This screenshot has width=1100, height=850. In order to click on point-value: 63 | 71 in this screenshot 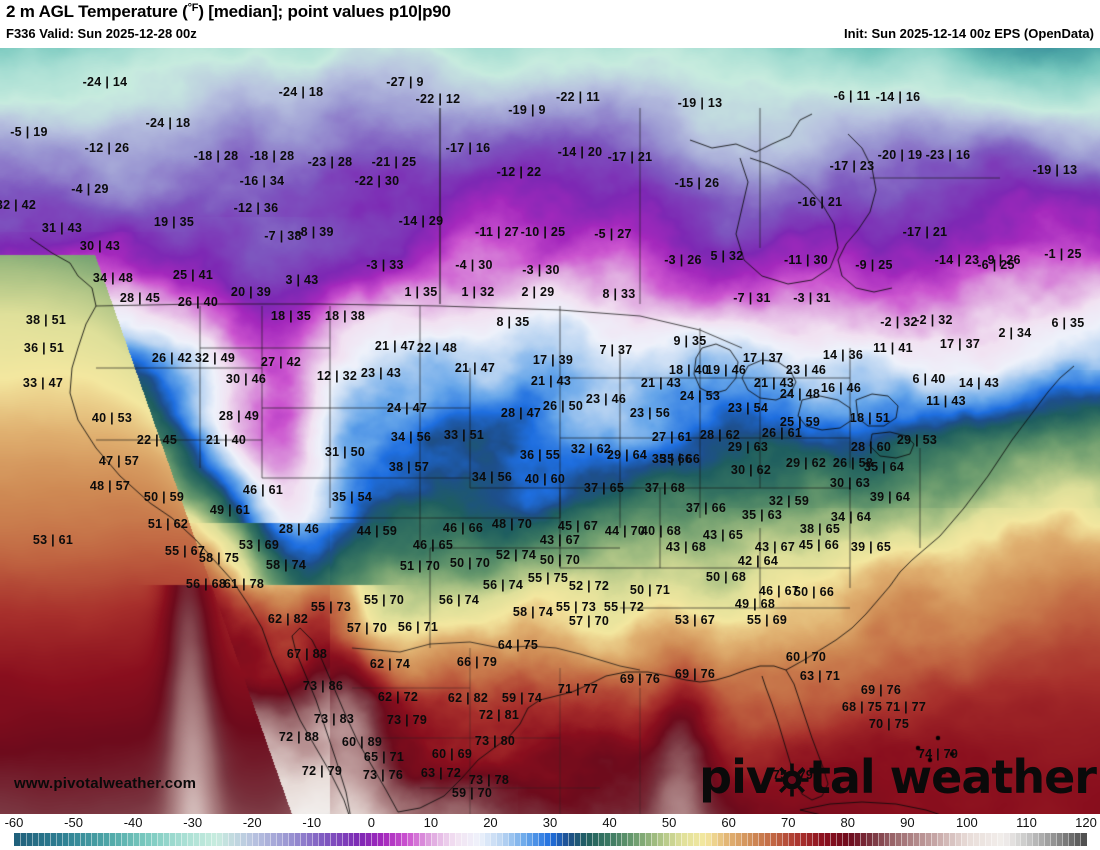, I will do `click(820, 676)`.